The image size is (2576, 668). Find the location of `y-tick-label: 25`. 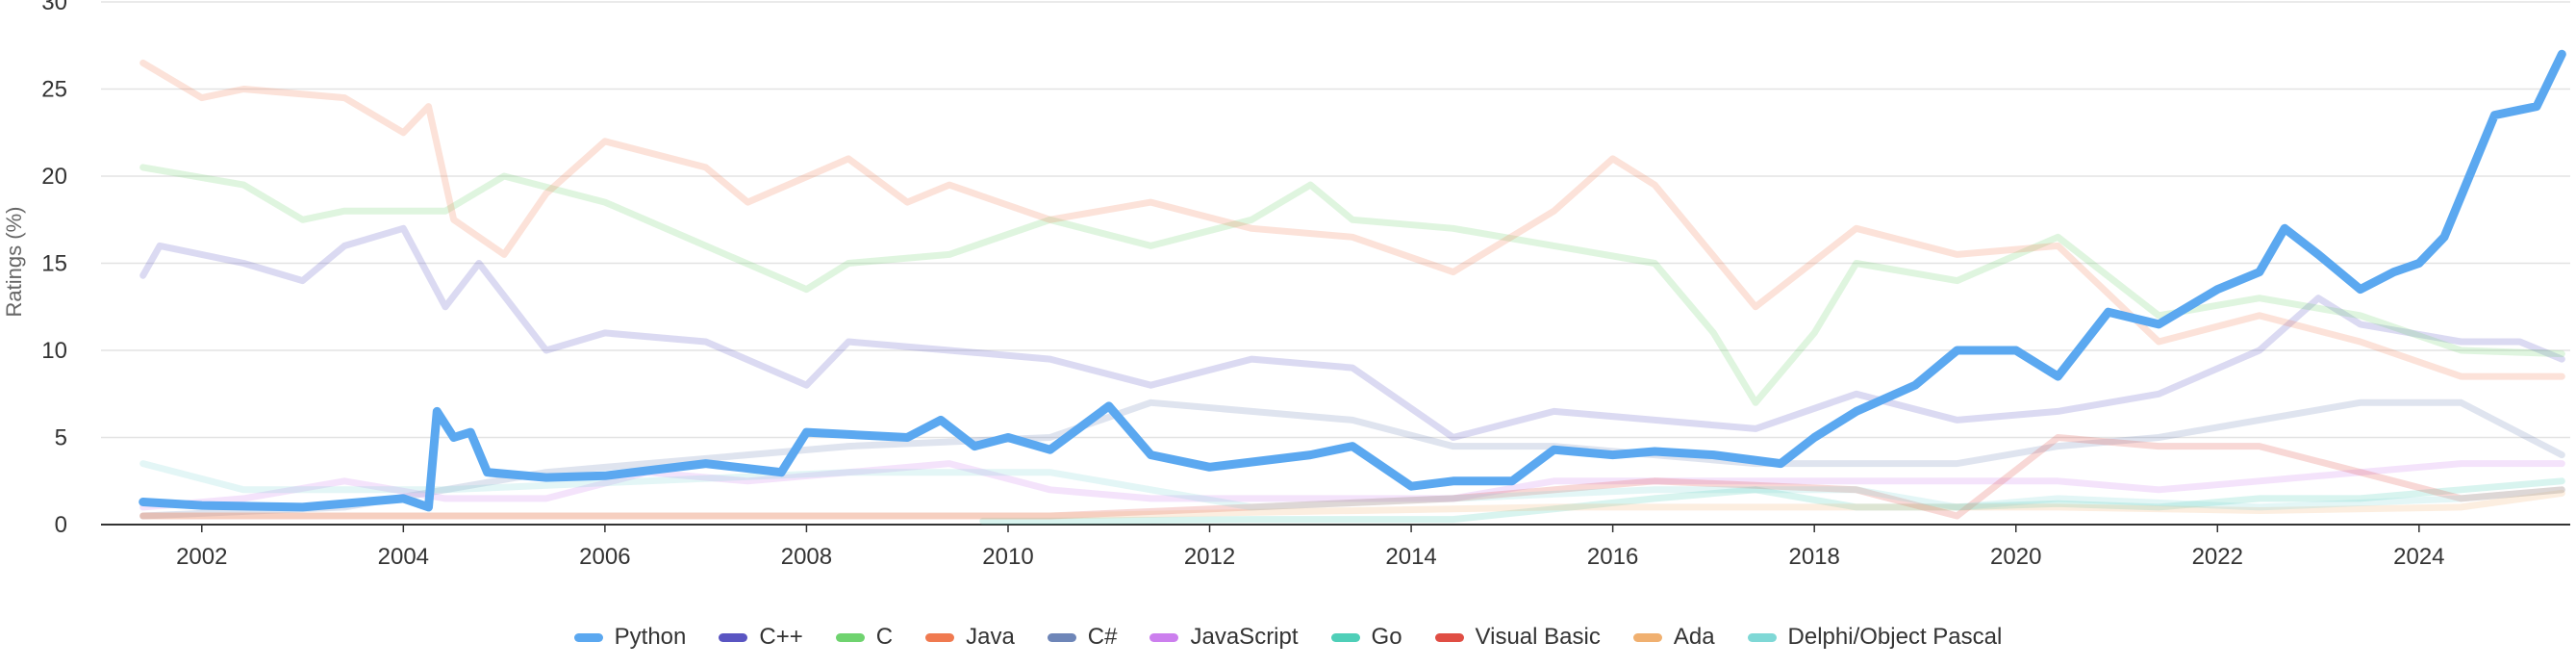

y-tick-label: 25 is located at coordinates (54, 90).